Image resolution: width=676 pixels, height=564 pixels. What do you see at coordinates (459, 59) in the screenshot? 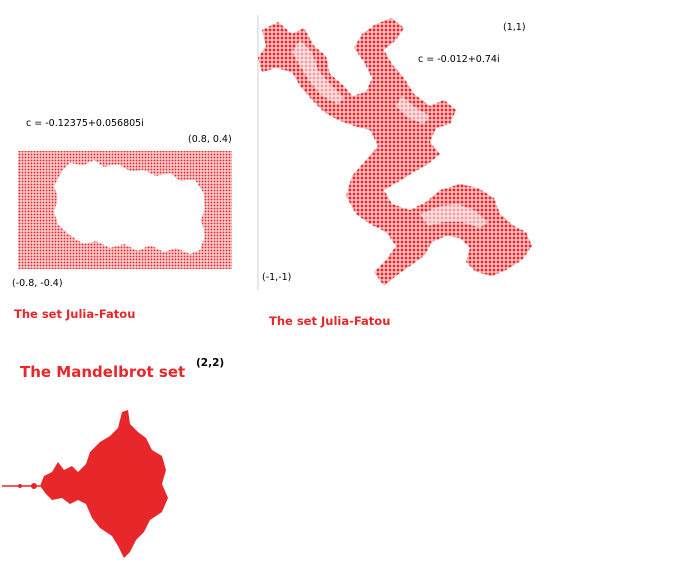
I see `c-value-label-right: c = -0.012+0.74i` at bounding box center [459, 59].